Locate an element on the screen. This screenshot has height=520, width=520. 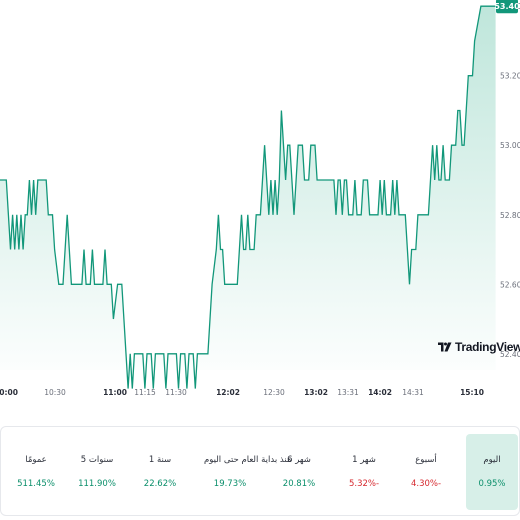
last-price-label: 53.40 is located at coordinates (507, 6).